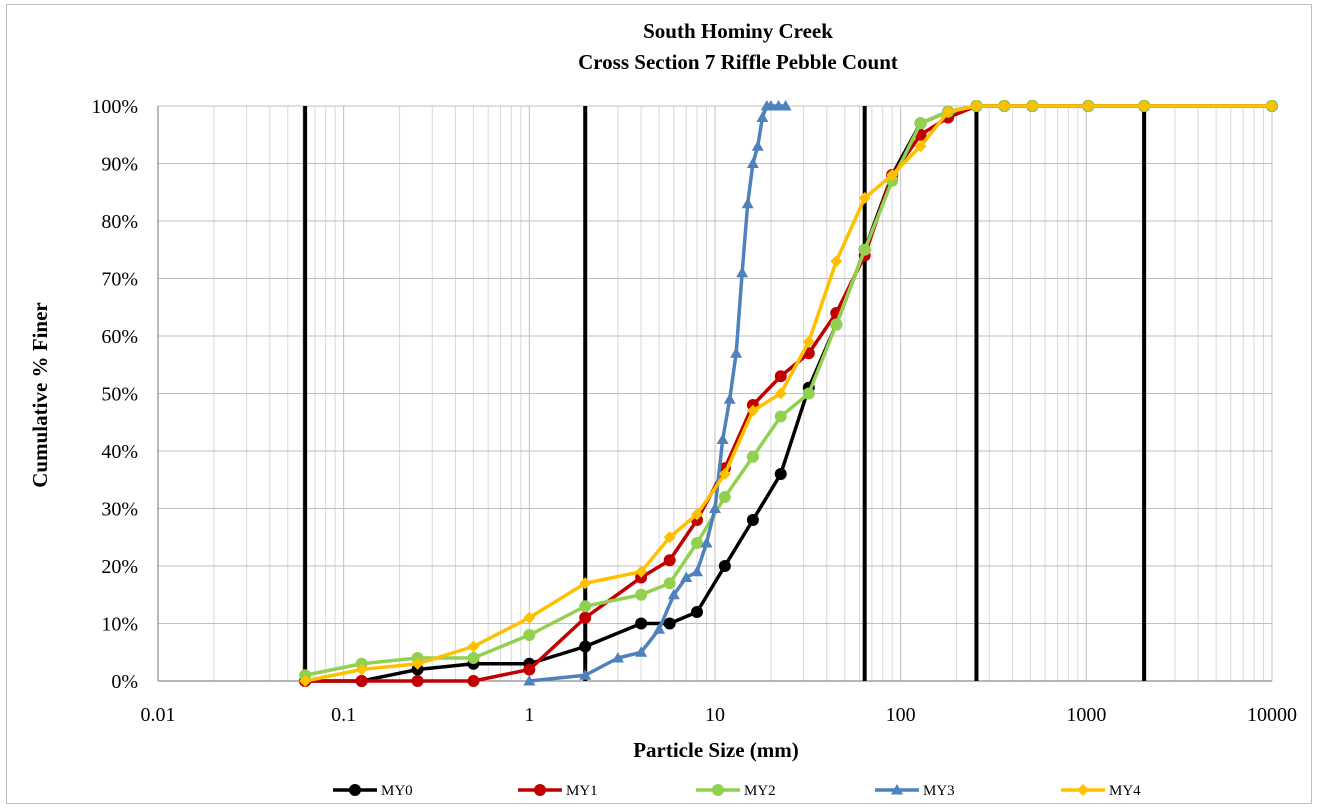  Describe the element at coordinates (119, 165) in the screenshot. I see `y-tick-label: 90%` at that location.